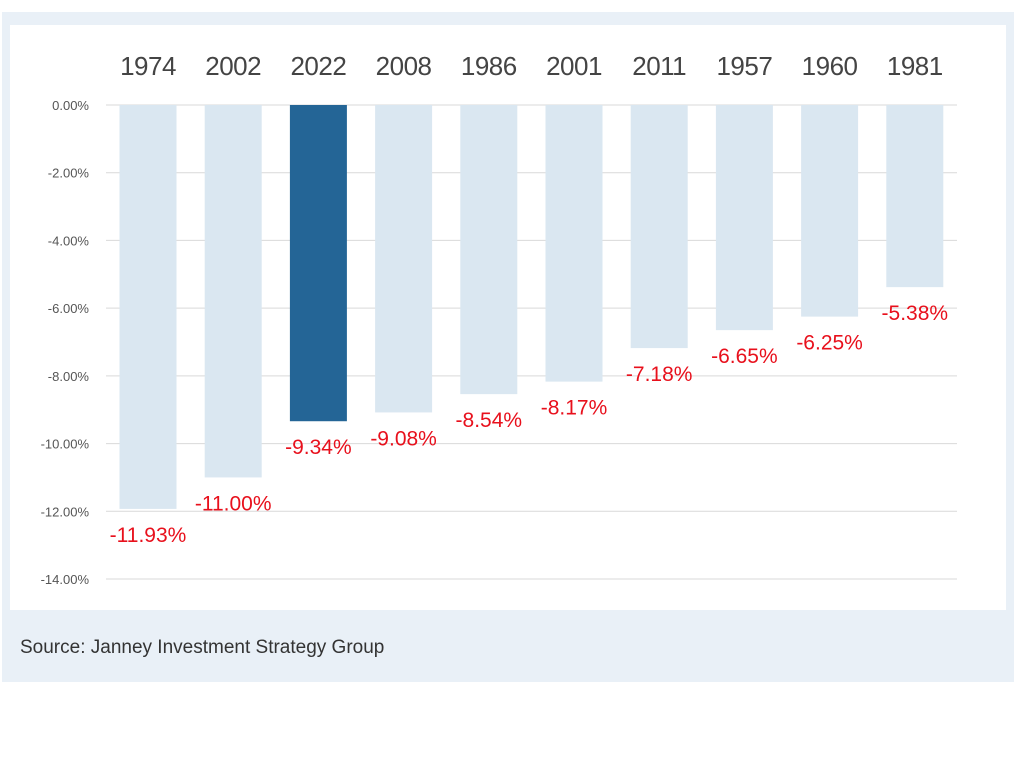  Describe the element at coordinates (233, 66) in the screenshot. I see `category-label: 2002` at that location.